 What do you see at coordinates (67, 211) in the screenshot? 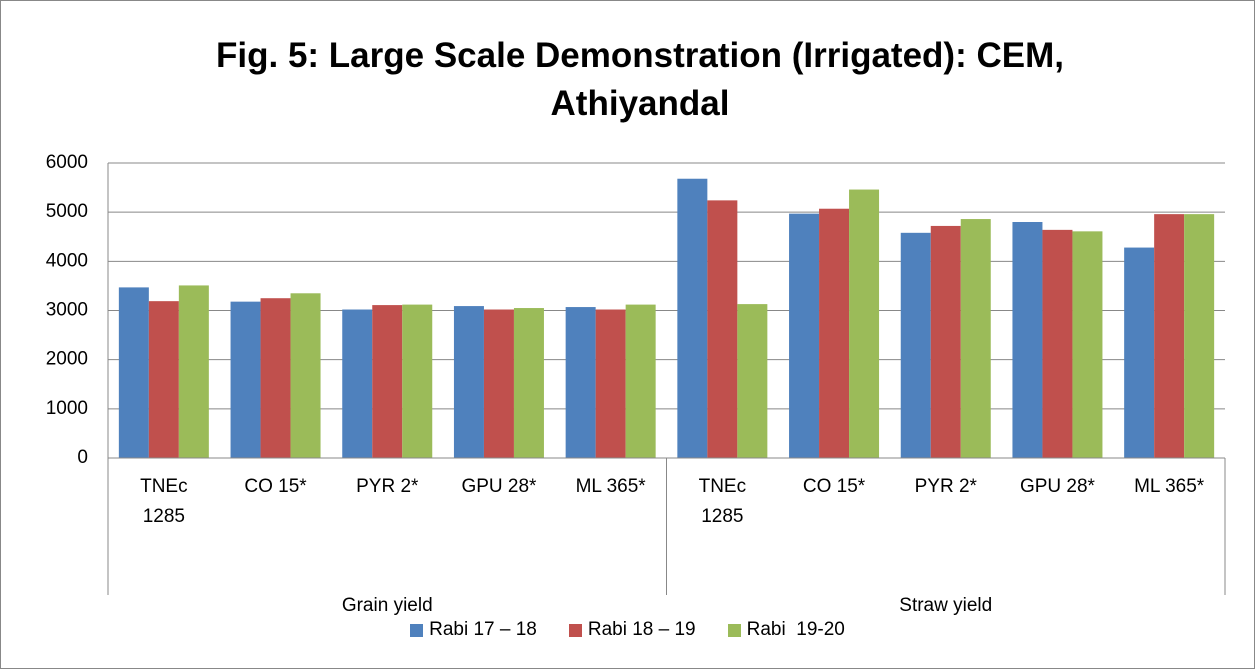
I see `y-tick-label: 5000` at bounding box center [67, 211].